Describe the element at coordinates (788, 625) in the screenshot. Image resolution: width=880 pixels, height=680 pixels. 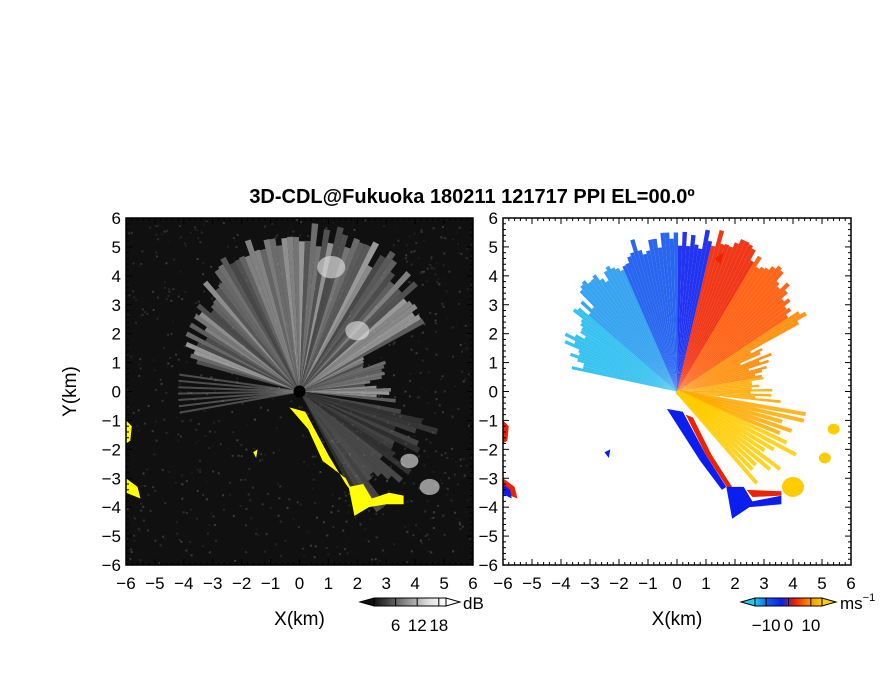
I see `colorbar-tick-label: 0` at that location.